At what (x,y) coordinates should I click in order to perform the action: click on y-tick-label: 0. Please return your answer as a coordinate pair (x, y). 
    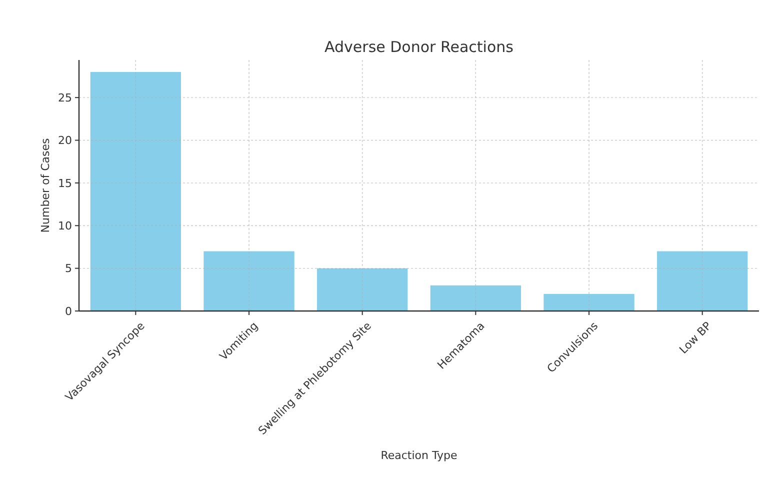
    Looking at the image, I should click on (68, 311).